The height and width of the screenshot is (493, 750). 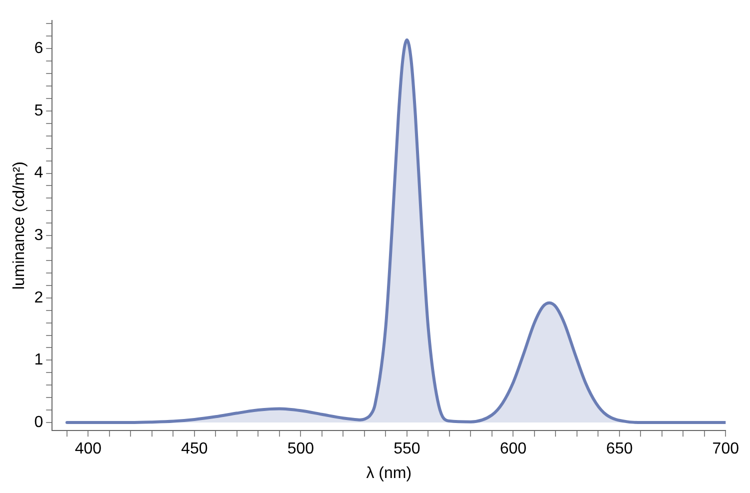 I want to click on y-axis-title: luminance (cd/m²), so click(x=19, y=226).